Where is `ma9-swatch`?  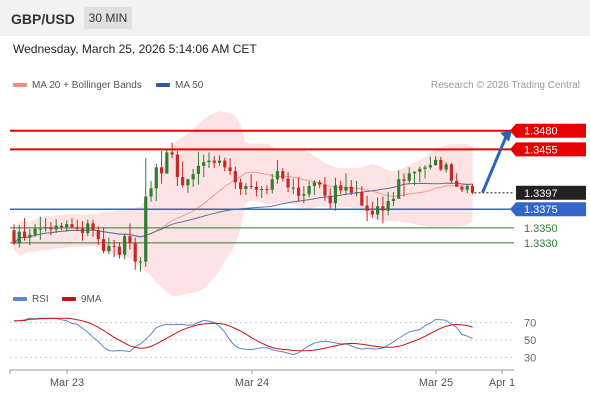 ma9-swatch is located at coordinates (69, 299).